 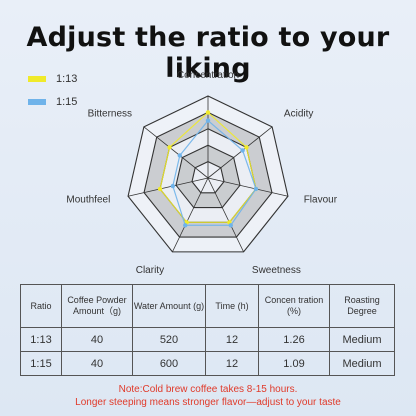 I want to click on legend-swatch-blue, so click(x=37, y=102).